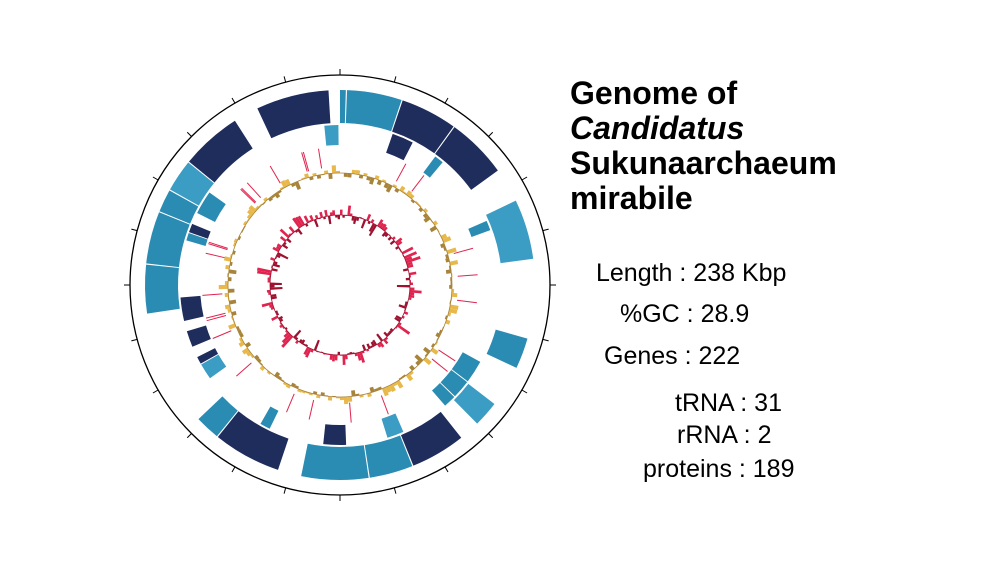 This screenshot has width=1000, height=563. I want to click on title-line: Genome of, so click(653, 93).